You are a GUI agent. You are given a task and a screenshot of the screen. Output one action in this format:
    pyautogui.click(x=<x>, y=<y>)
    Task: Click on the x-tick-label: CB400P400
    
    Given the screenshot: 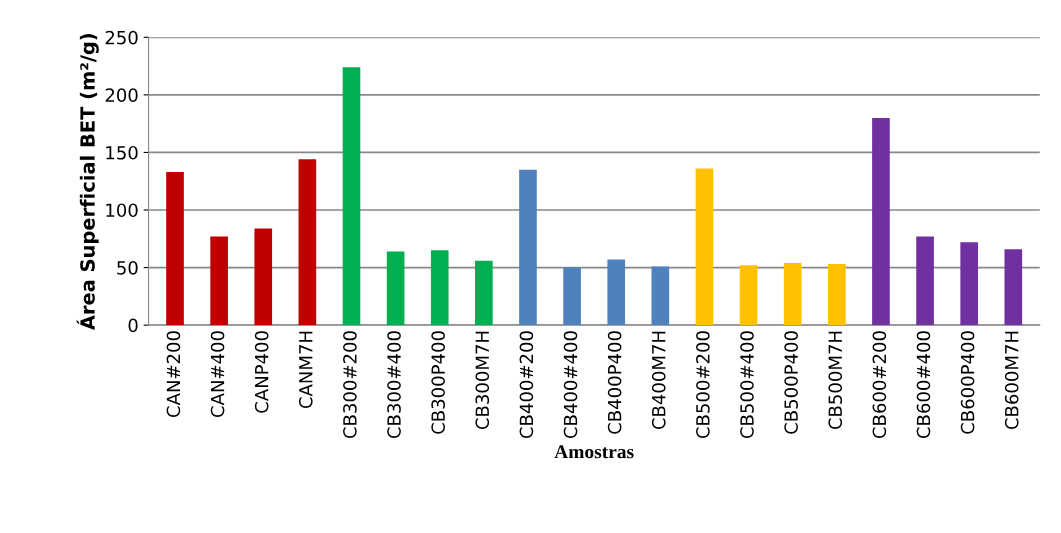 What is the action you would take?
    pyautogui.click(x=614, y=382)
    